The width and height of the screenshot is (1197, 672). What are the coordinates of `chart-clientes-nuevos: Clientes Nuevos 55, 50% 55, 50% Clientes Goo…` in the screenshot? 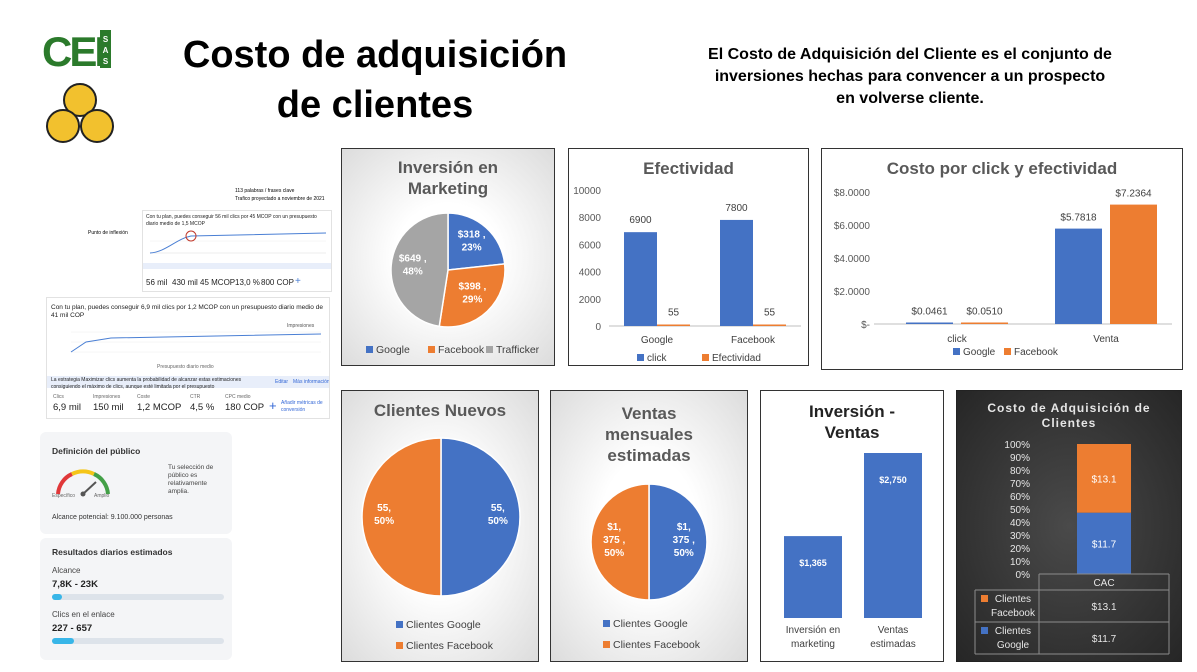 It's located at (440, 526).